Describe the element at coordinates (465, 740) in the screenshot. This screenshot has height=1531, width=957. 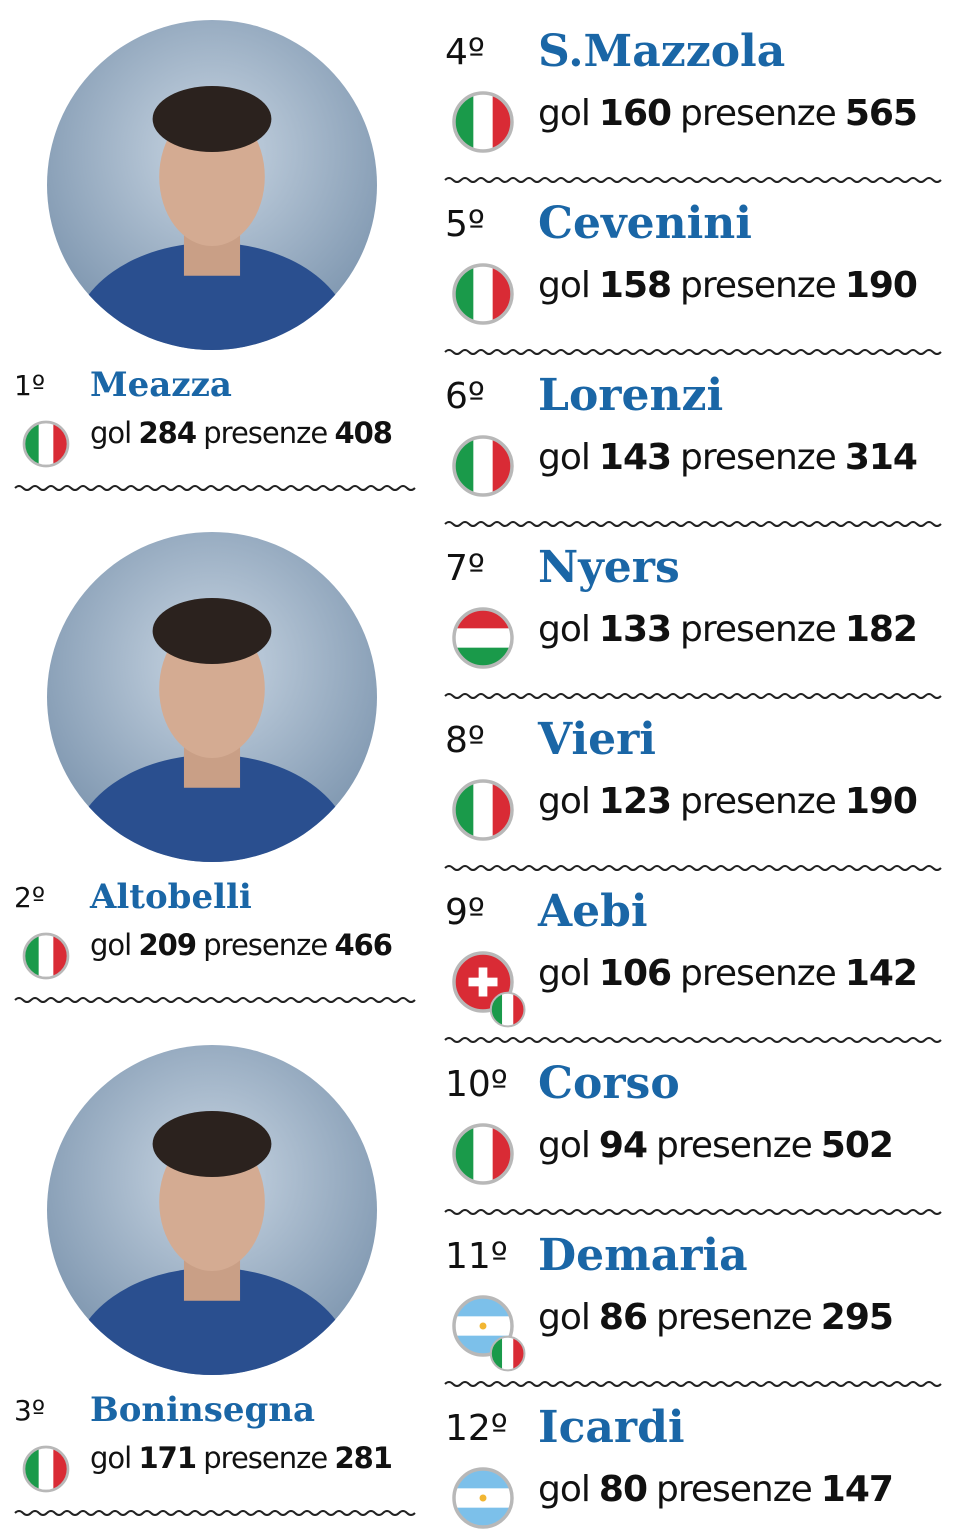
I see `rank: 8º` at that location.